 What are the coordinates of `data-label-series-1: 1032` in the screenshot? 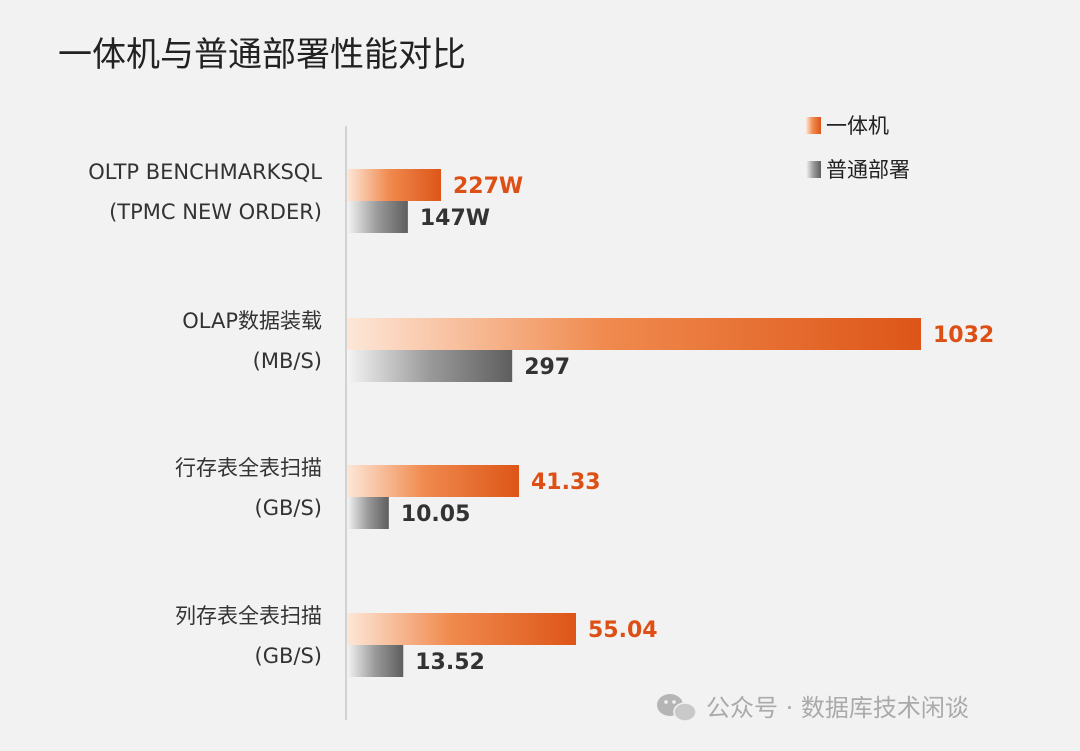 It's located at (963, 335).